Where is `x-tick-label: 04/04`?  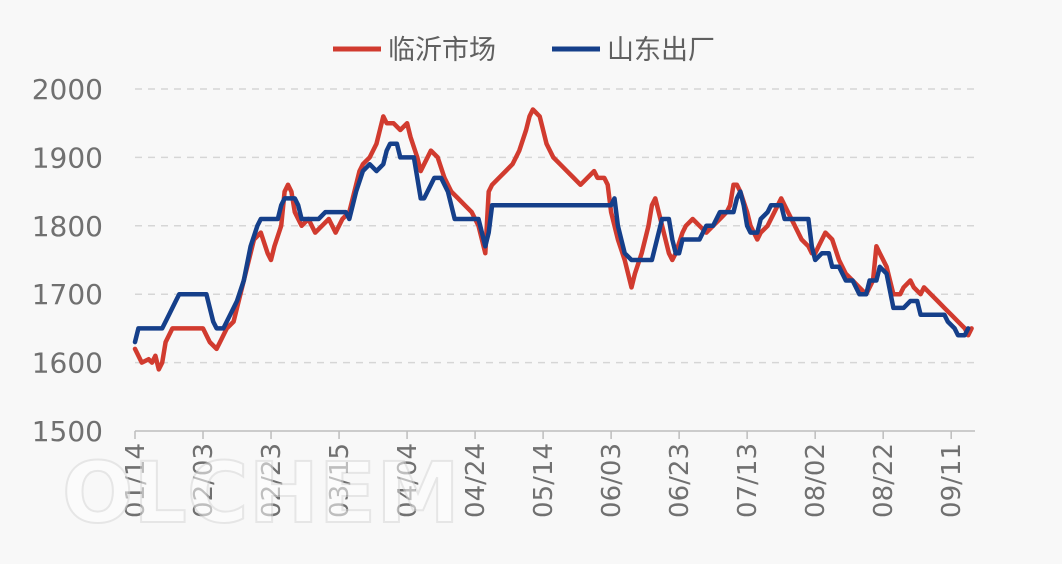 x-tick-label: 04/04 is located at coordinates (408, 480).